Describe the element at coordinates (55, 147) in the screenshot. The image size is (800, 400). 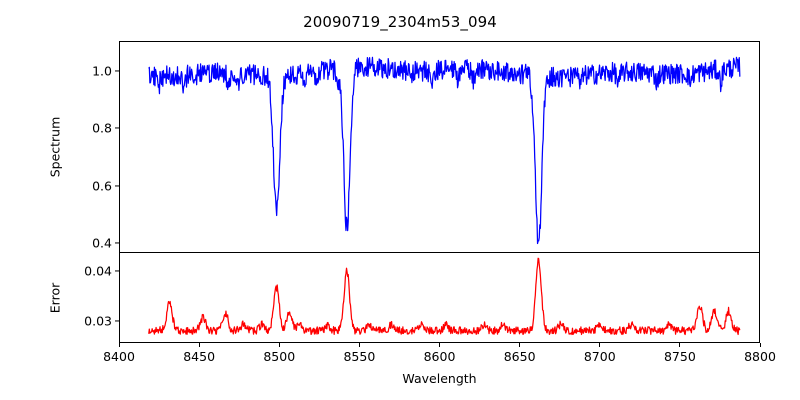
I see `spectrum-axis-label: Spectrum` at that location.